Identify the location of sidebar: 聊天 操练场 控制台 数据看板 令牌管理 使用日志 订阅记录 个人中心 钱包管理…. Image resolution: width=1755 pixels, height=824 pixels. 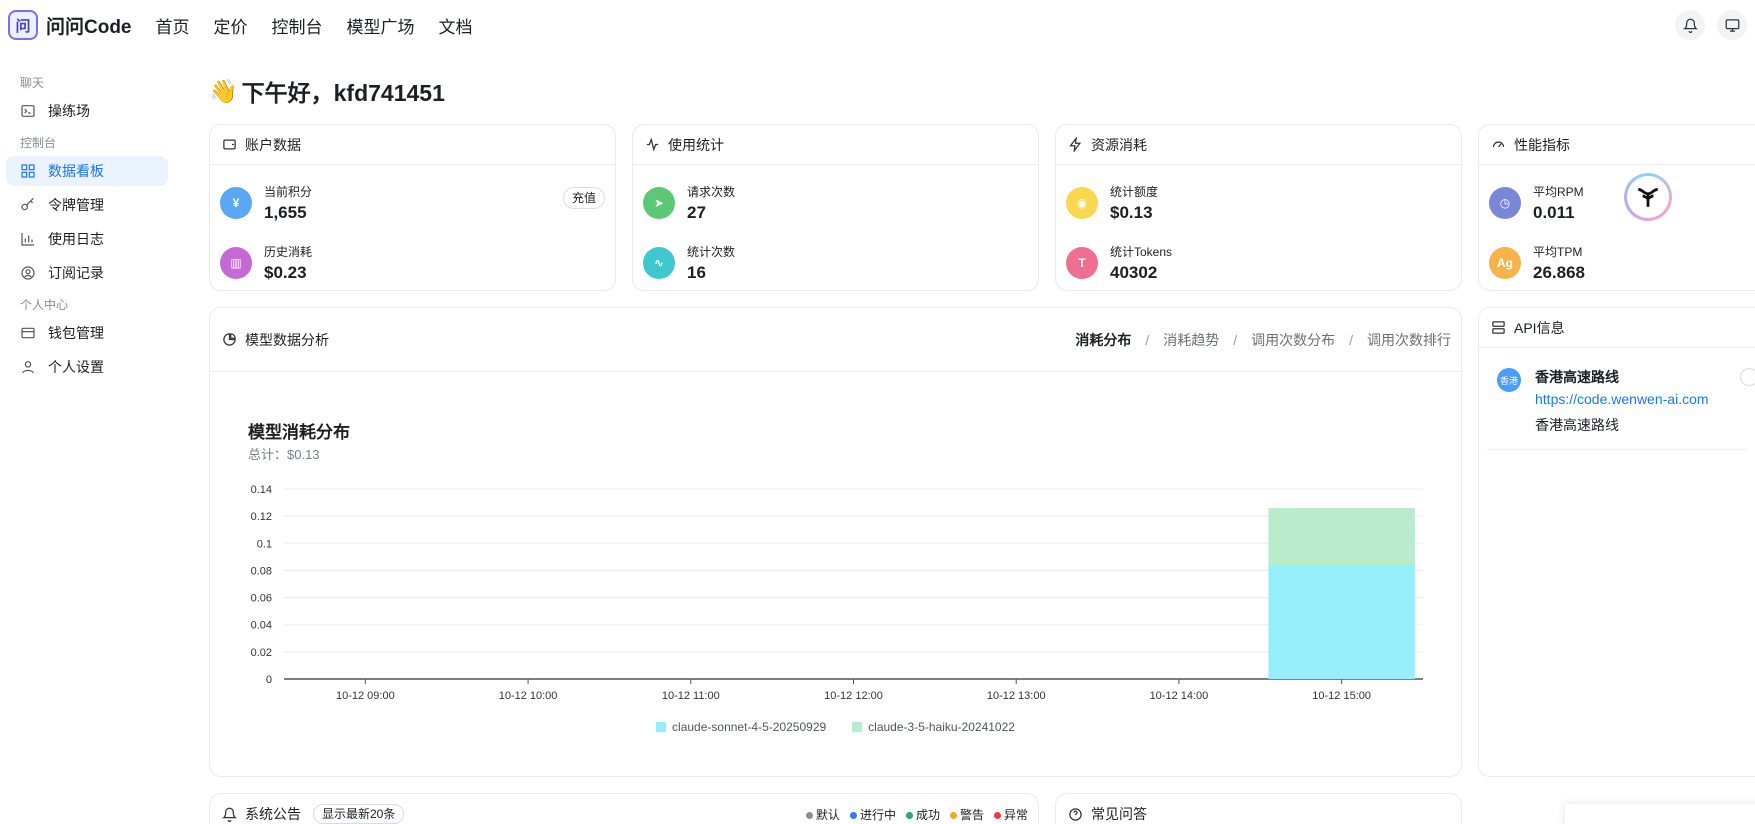
(90, 228).